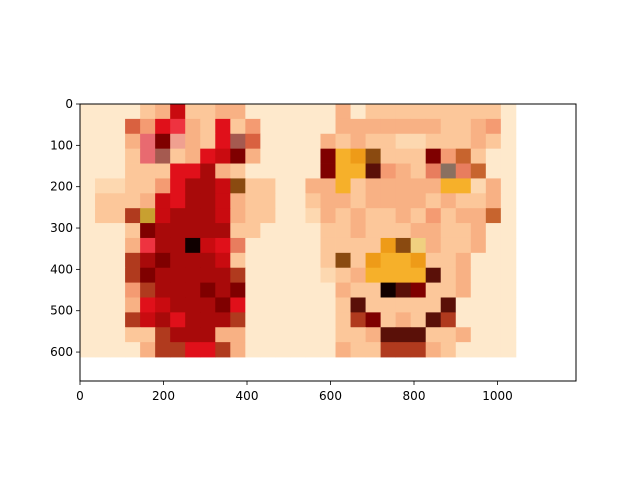 The height and width of the screenshot is (480, 640). Describe the element at coordinates (414, 396) in the screenshot. I see `x-tick-label: 800` at that location.